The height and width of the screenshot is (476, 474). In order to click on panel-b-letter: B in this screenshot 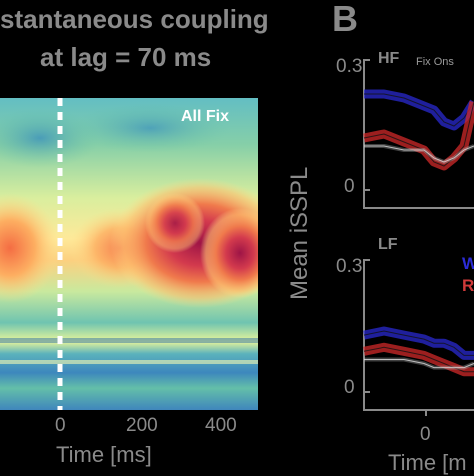, I will do `click(345, 19)`.